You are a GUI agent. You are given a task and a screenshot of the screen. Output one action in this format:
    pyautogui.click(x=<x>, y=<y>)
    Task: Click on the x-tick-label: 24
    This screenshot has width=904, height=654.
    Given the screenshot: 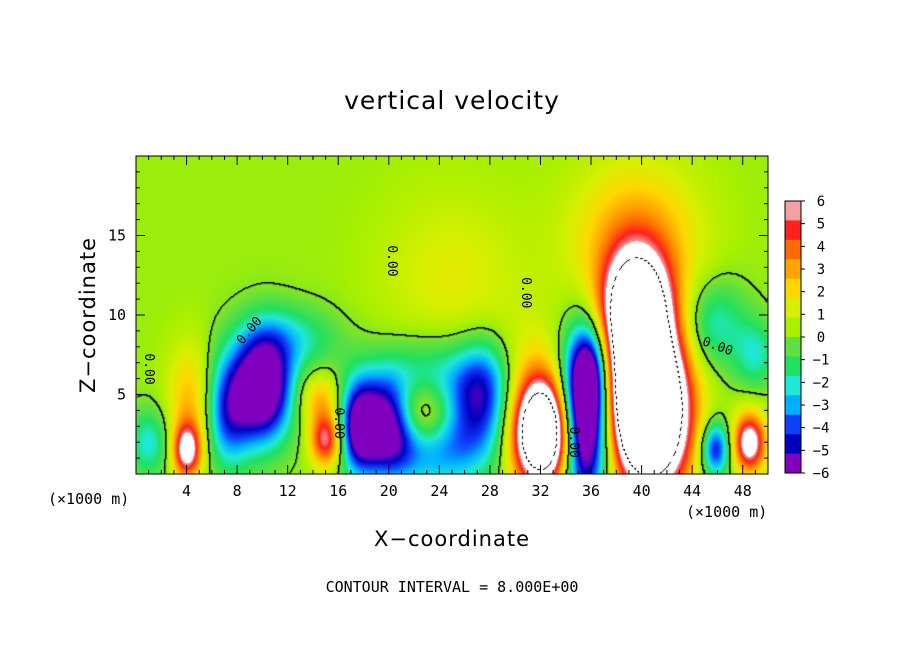 What is the action you would take?
    pyautogui.click(x=439, y=491)
    